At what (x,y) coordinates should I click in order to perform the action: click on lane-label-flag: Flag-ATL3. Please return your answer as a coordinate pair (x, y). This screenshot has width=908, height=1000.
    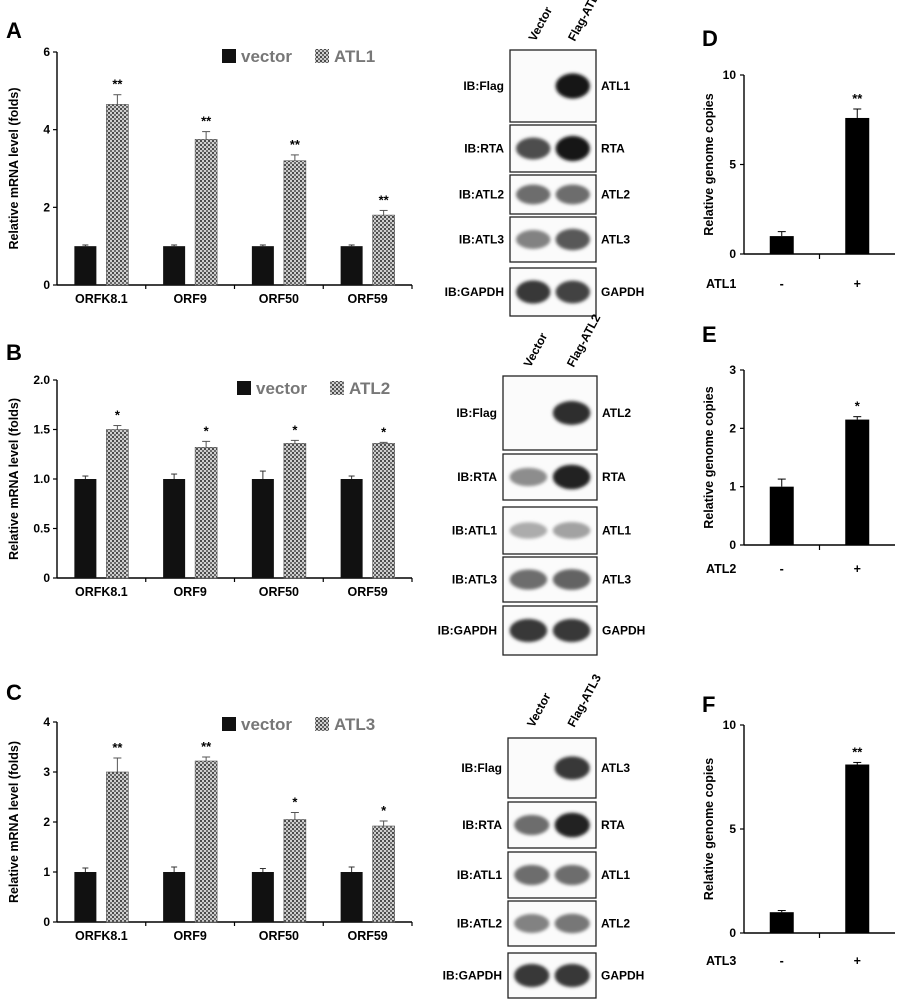
    Looking at the image, I should click on (585, 701).